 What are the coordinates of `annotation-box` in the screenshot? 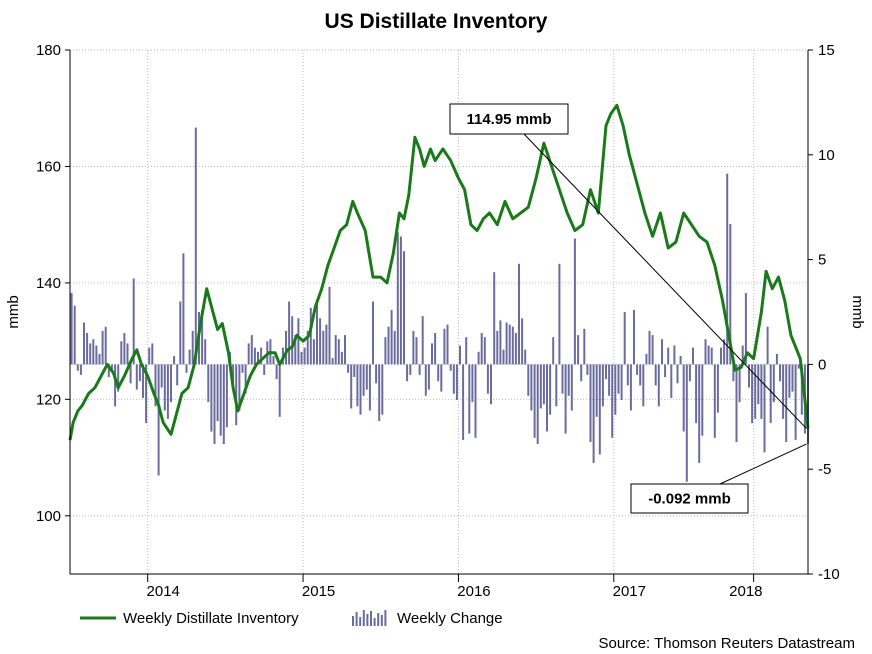 It's located at (689, 498).